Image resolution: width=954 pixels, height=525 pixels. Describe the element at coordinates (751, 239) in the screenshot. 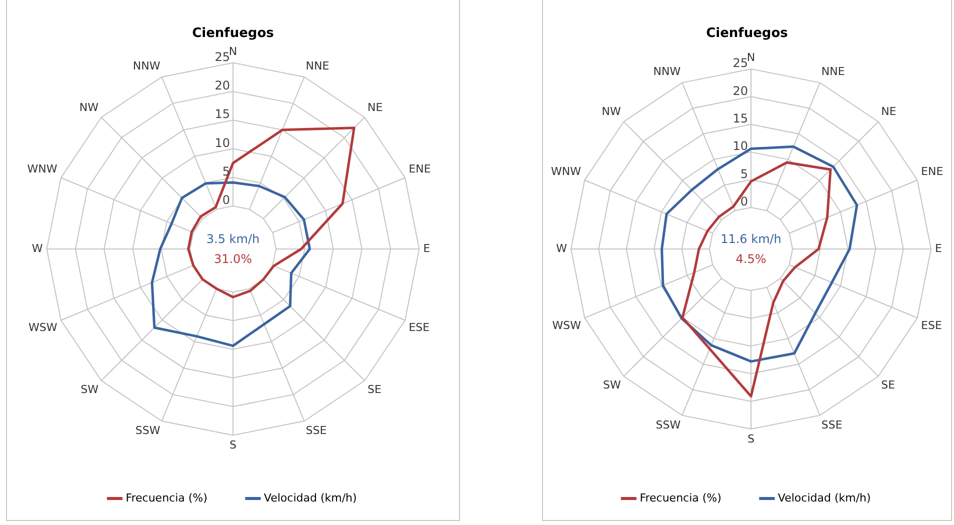

I see `text: 11.6 km/h` at that location.